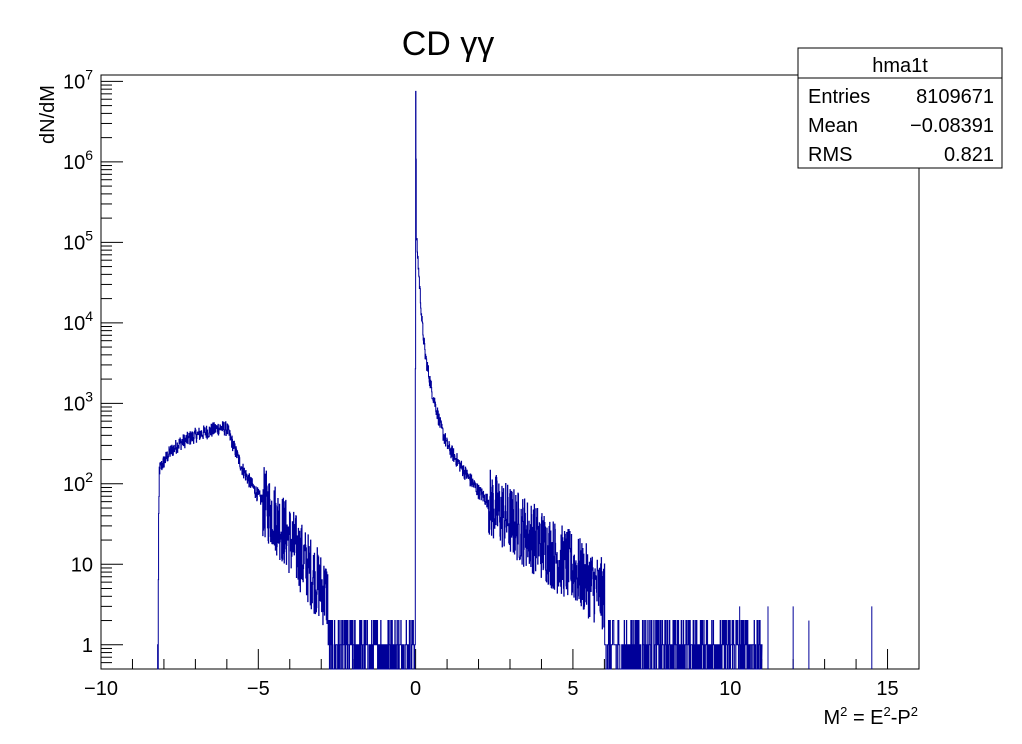  Describe the element at coordinates (78, 361) in the screenshot. I see `y-axis-tick-labels: 1 10 10² 10³ 10⁴ 10⁵ 10⁶ 10⁷` at that location.